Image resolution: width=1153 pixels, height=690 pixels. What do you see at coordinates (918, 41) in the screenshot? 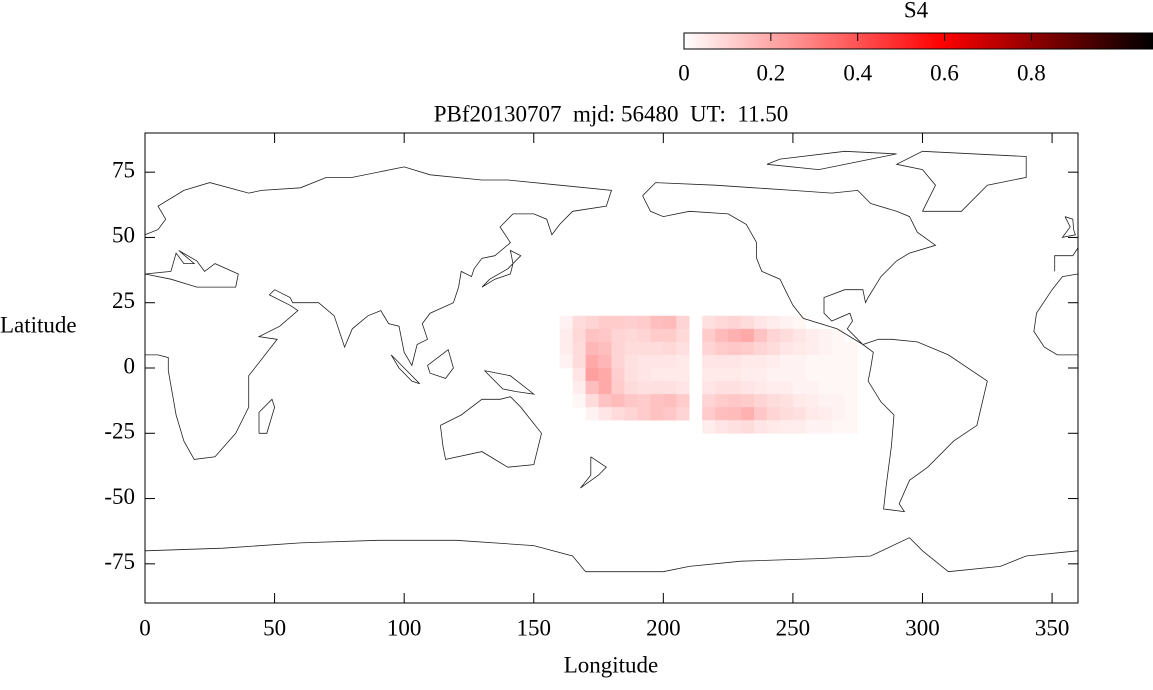
I see `colorbar` at bounding box center [918, 41].